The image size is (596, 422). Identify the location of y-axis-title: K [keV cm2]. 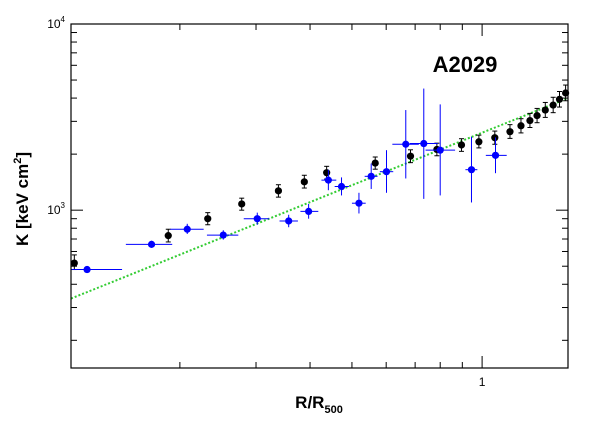
(22, 199).